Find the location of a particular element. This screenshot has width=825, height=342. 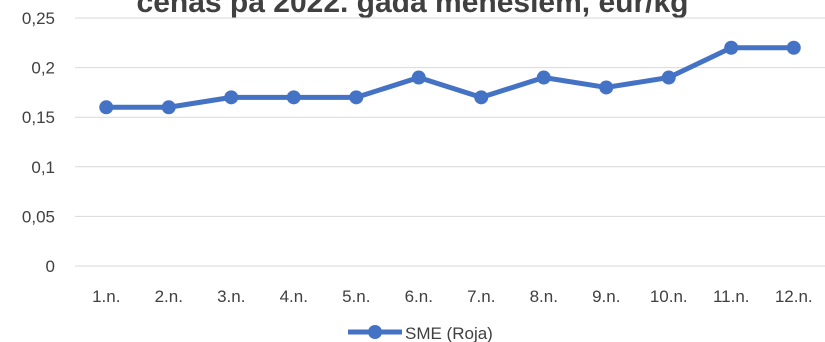

x-tick-label: 7.n. is located at coordinates (481, 296).